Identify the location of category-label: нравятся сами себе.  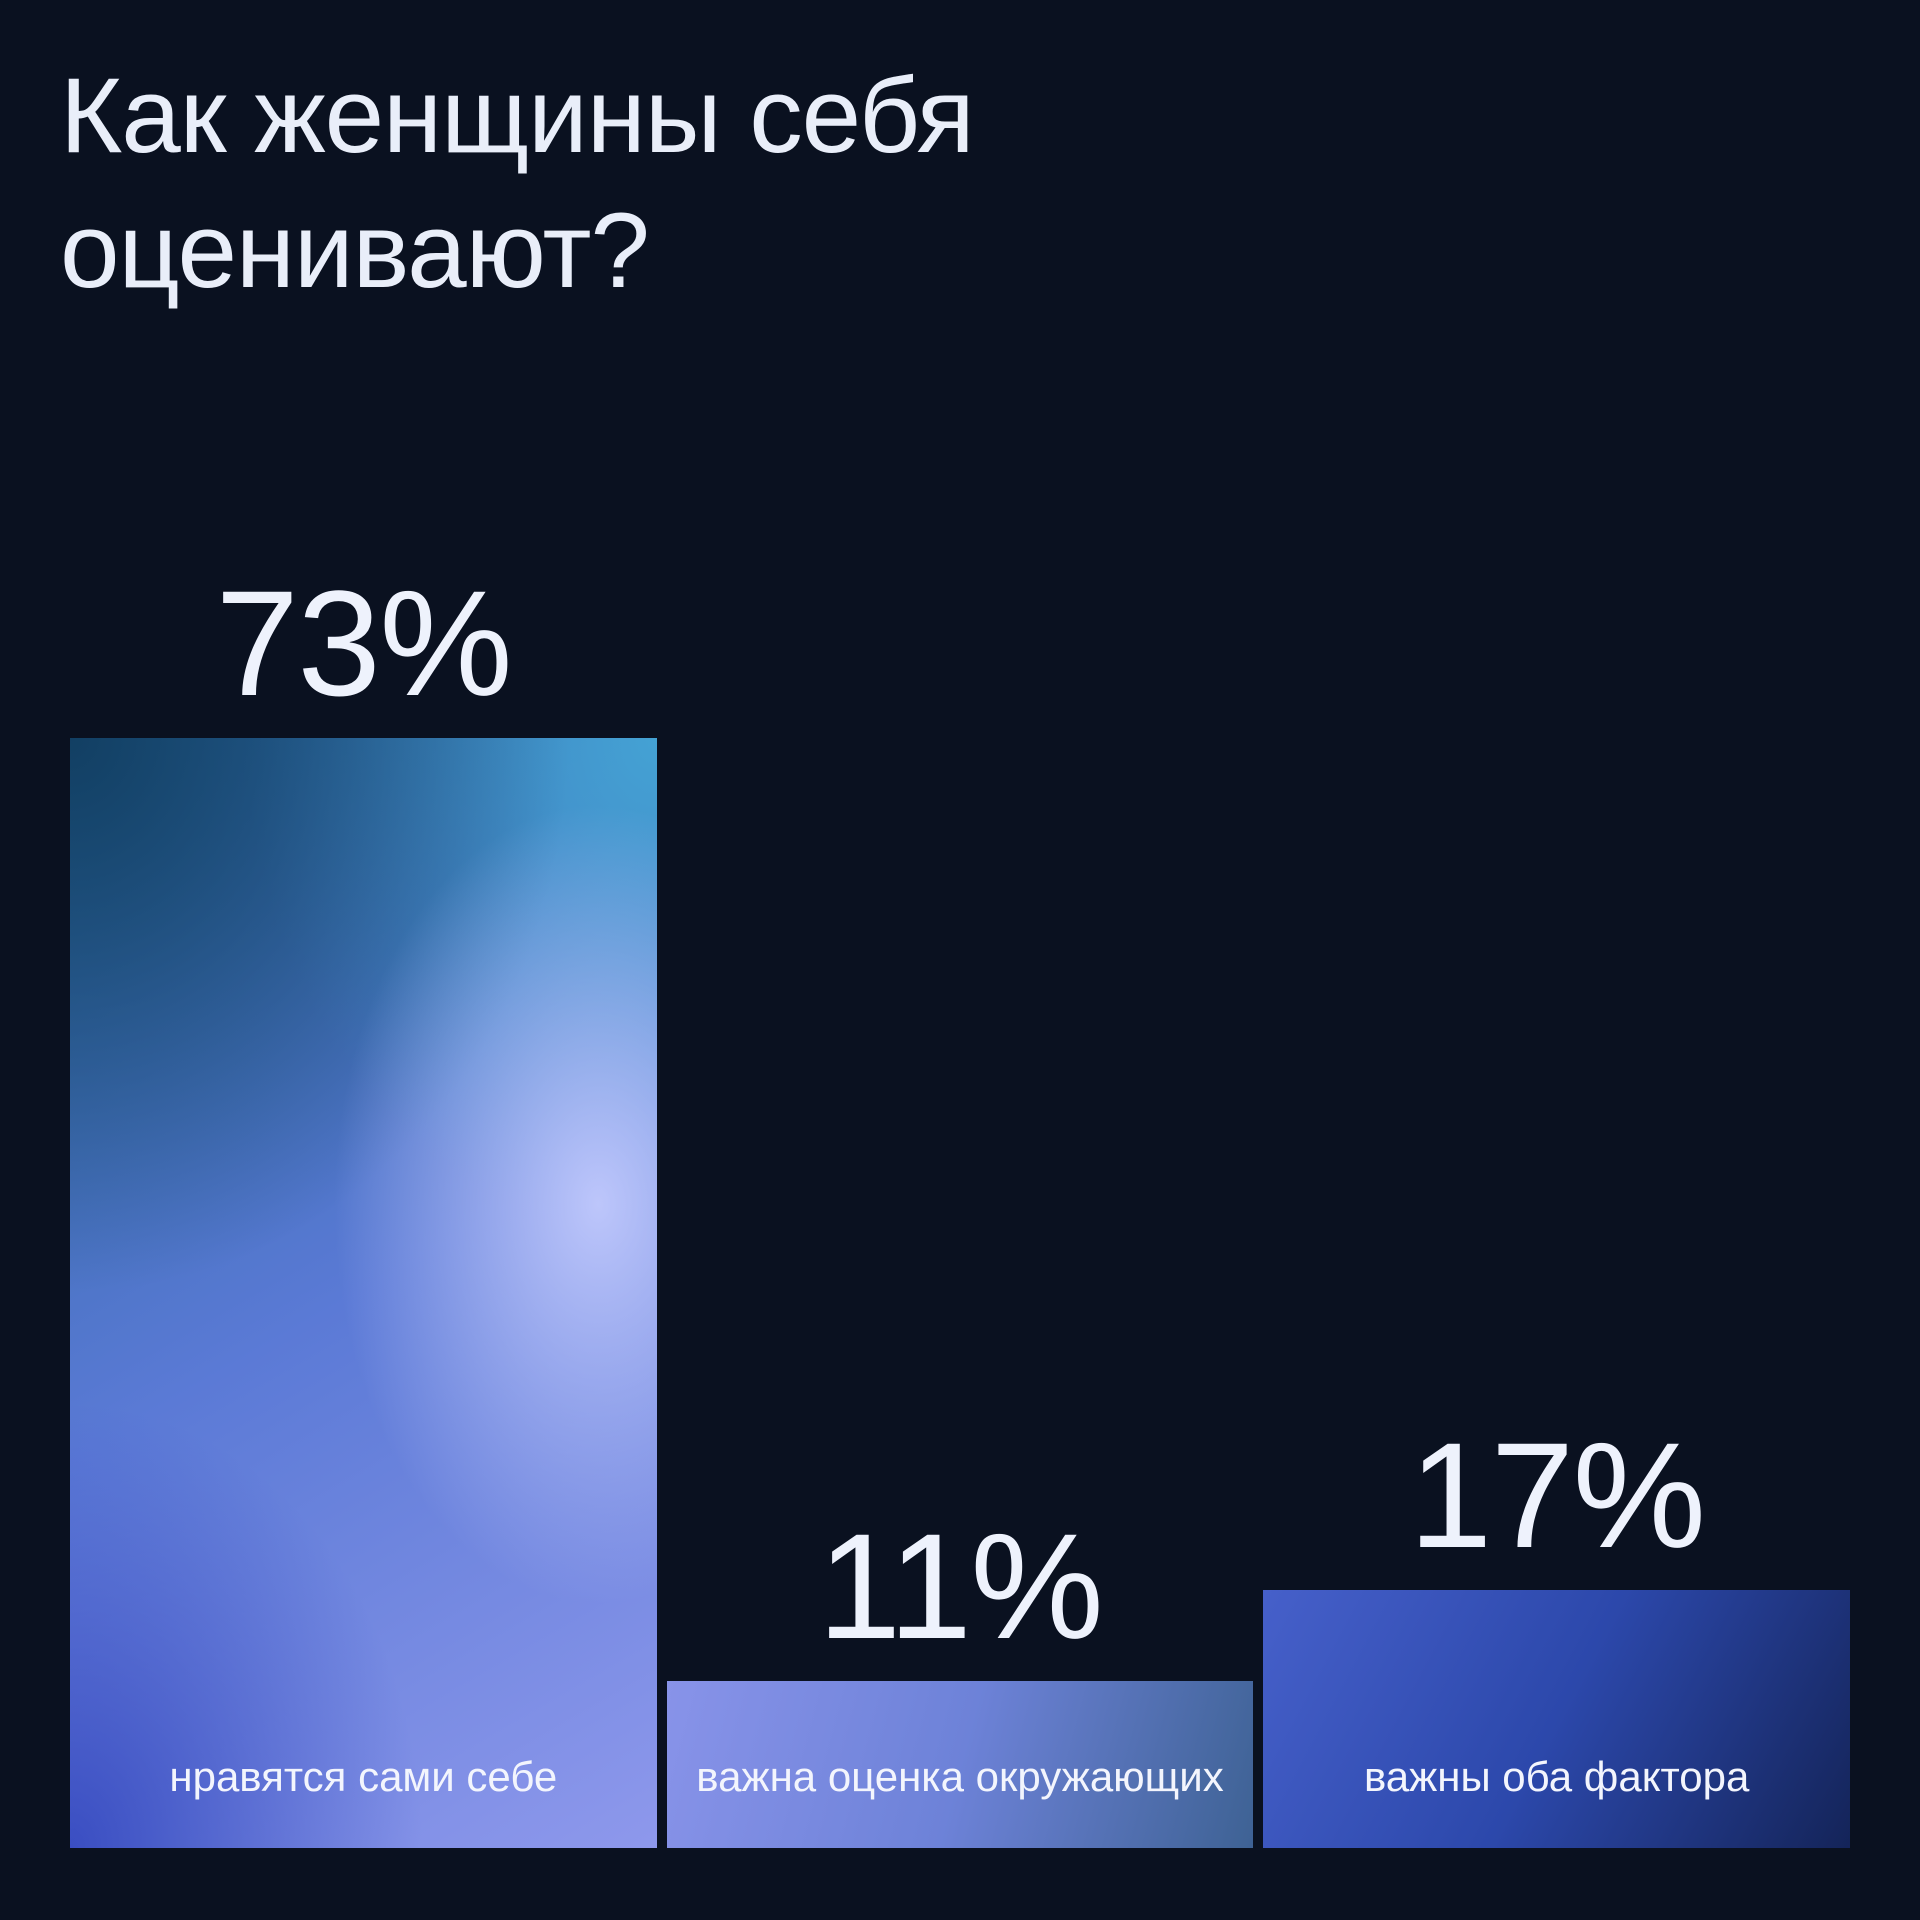
(363, 1776).